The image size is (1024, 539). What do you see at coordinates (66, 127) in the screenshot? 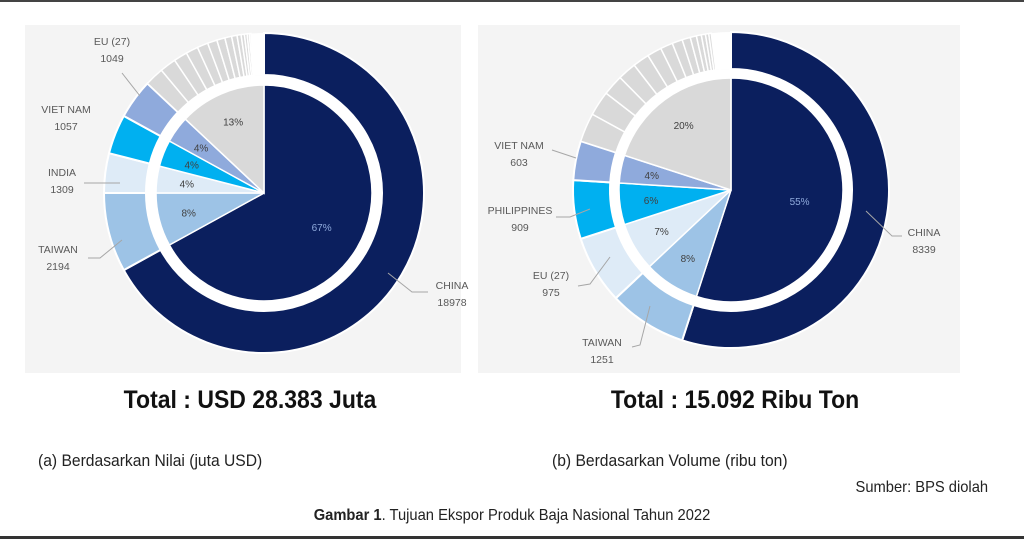
I see `label-value: 1057` at bounding box center [66, 127].